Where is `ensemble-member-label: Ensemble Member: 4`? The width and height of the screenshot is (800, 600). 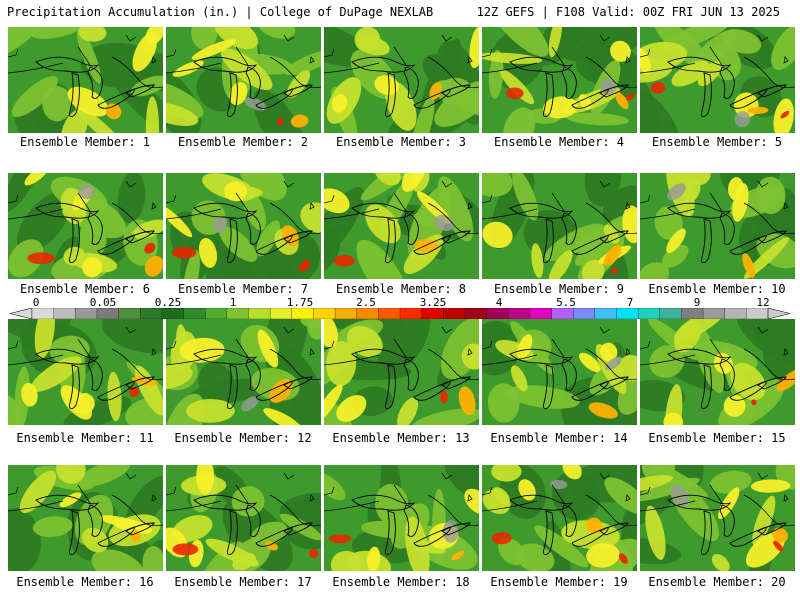 ensemble-member-label: Ensemble Member: 4 is located at coordinates (559, 142).